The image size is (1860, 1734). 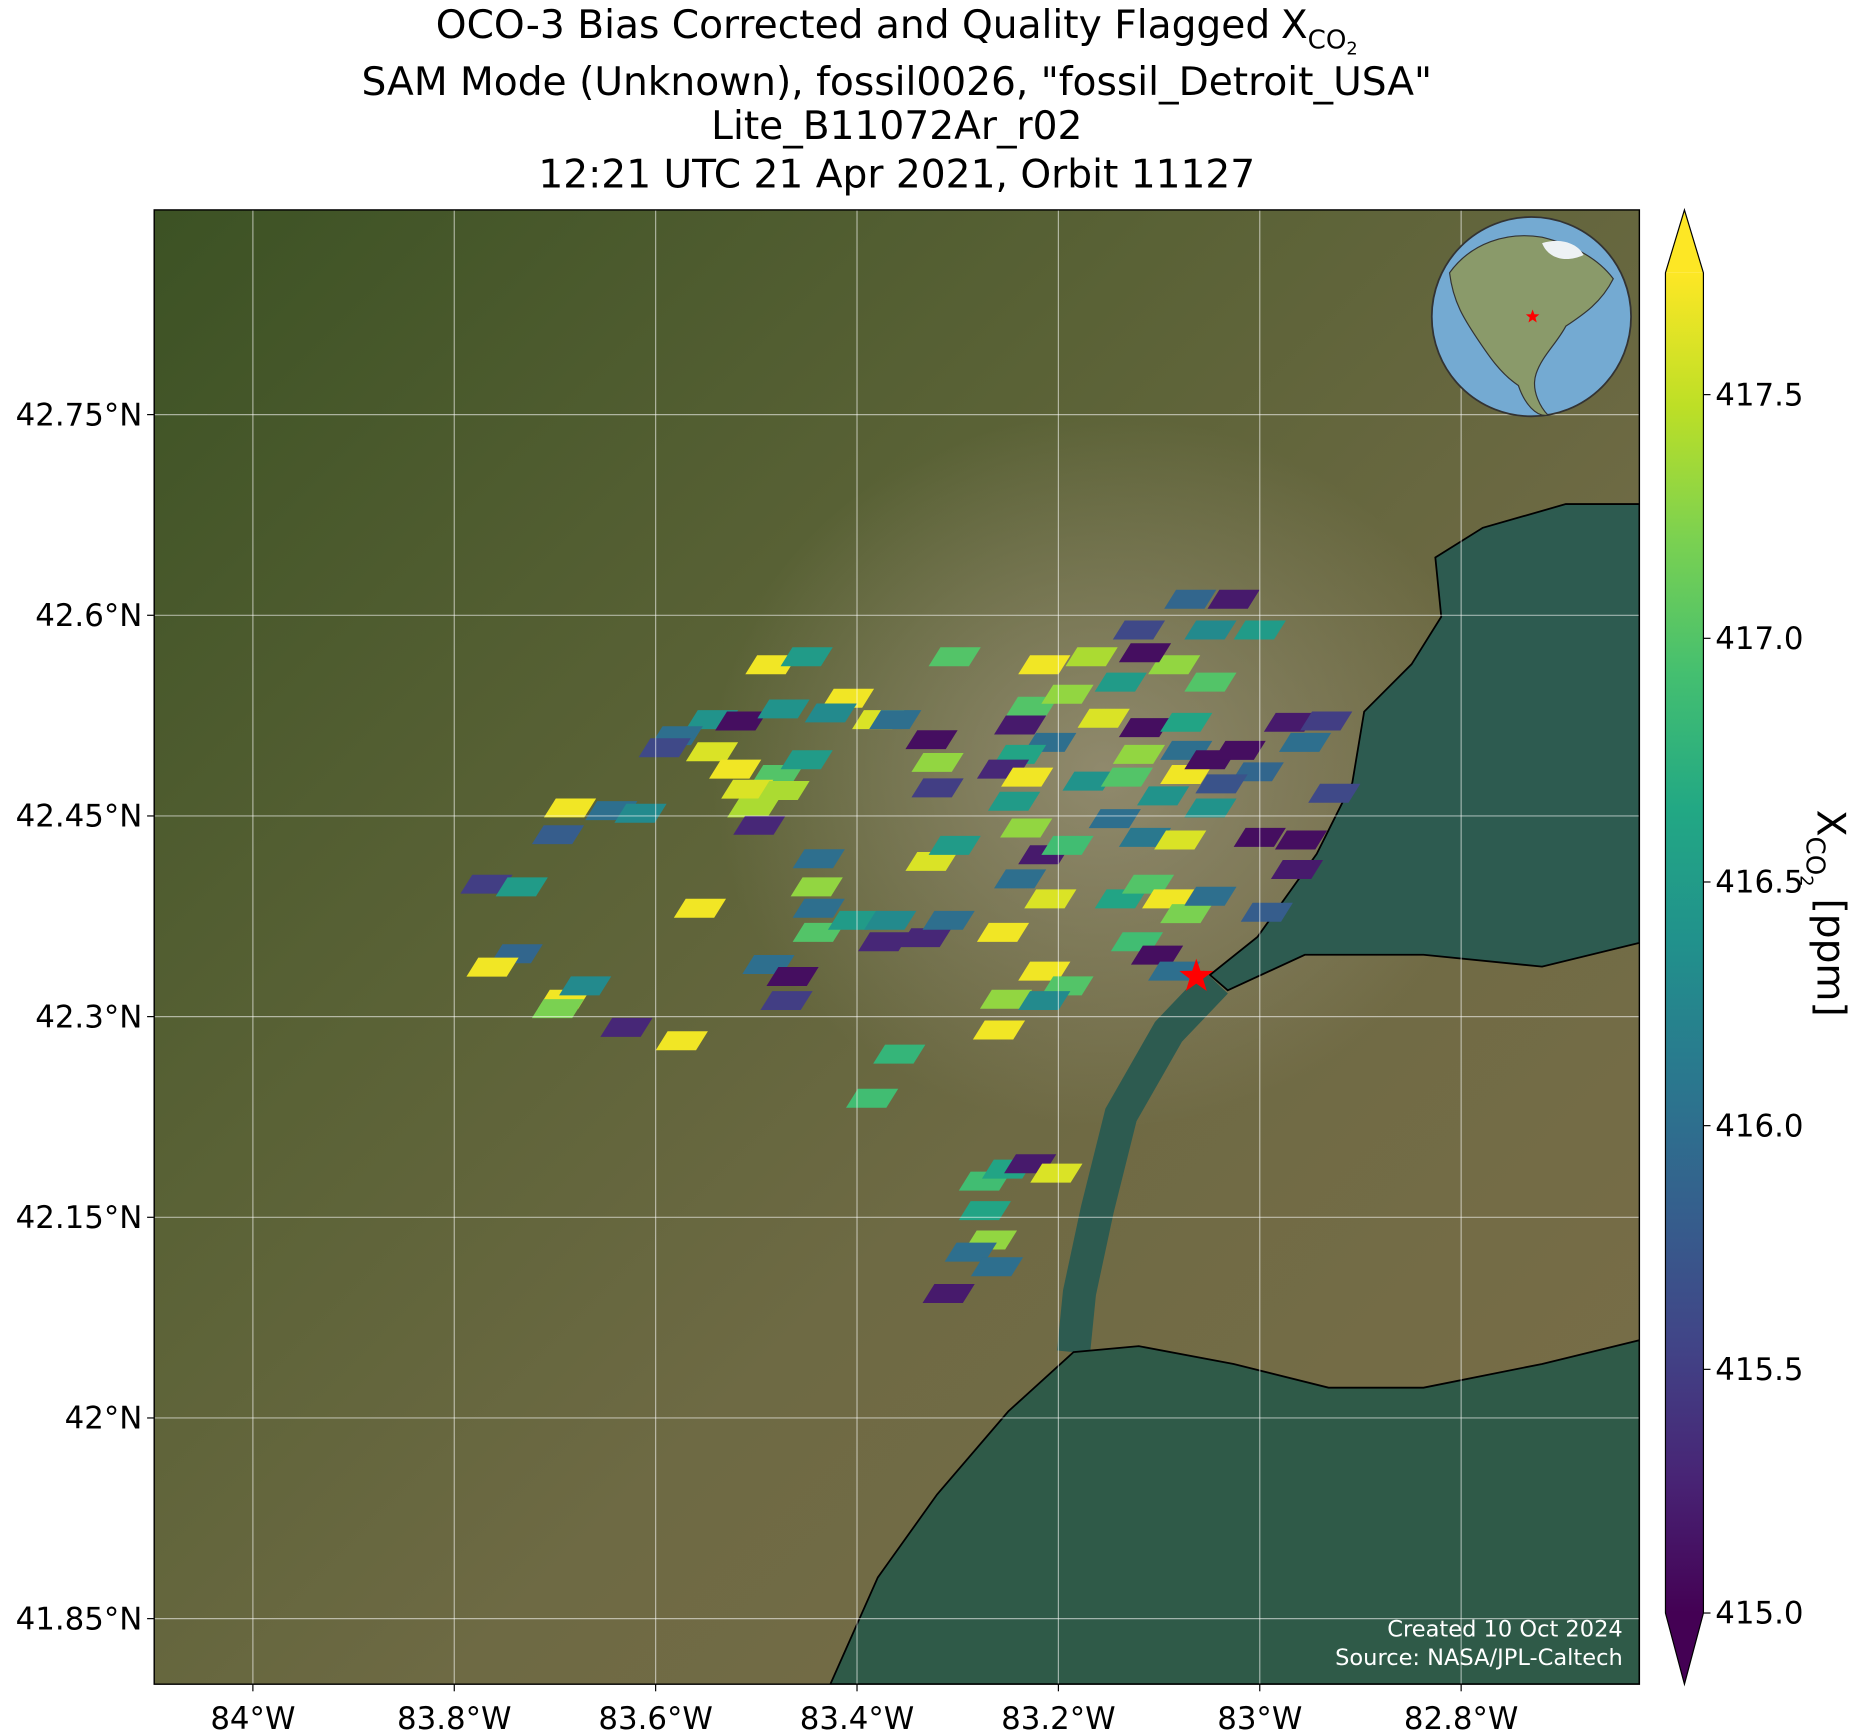 I want to click on cb-sub2: 2, so click(x=1806, y=880).